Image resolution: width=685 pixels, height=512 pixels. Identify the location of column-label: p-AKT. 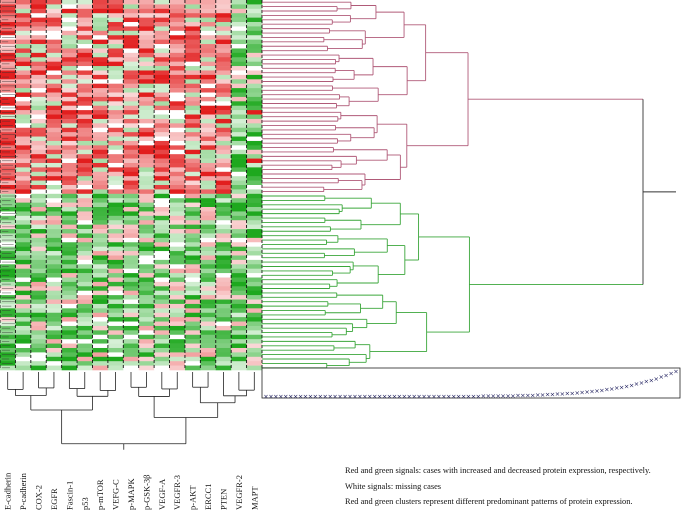
(193, 497).